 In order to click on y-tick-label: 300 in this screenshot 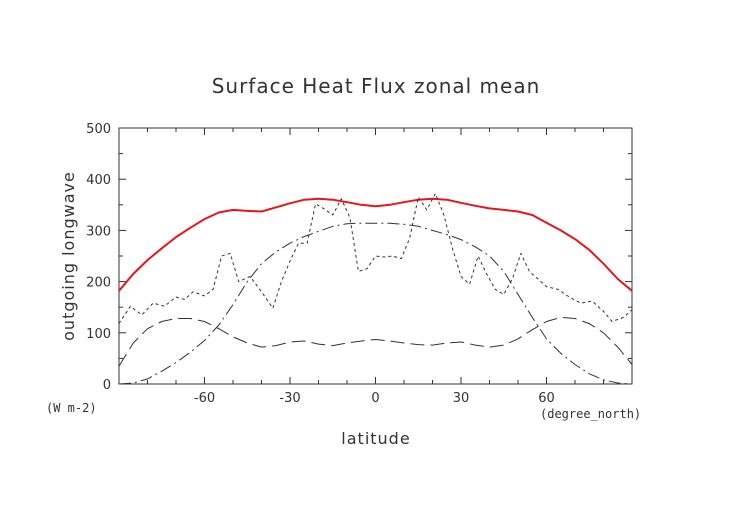, I will do `click(98, 231)`.